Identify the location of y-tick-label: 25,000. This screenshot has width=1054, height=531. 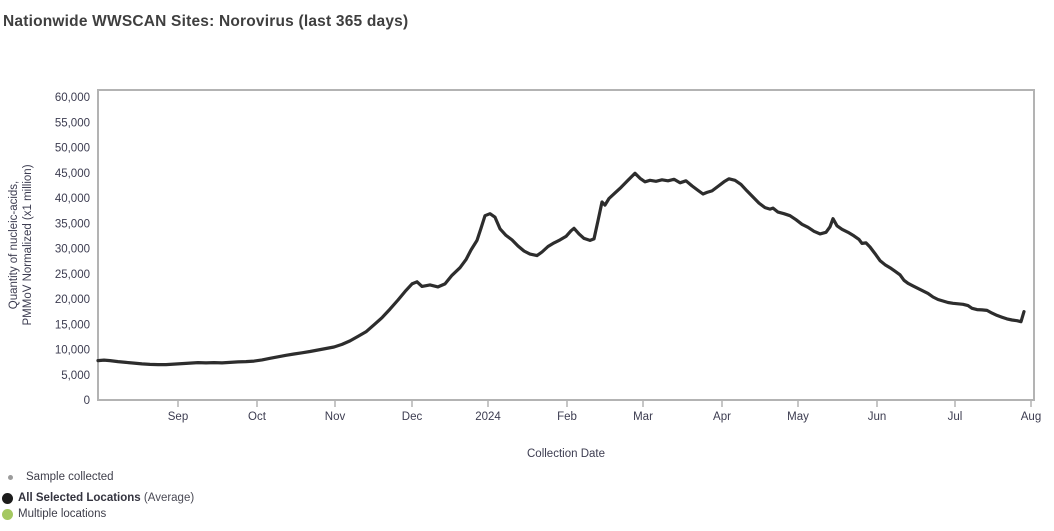
(72, 275).